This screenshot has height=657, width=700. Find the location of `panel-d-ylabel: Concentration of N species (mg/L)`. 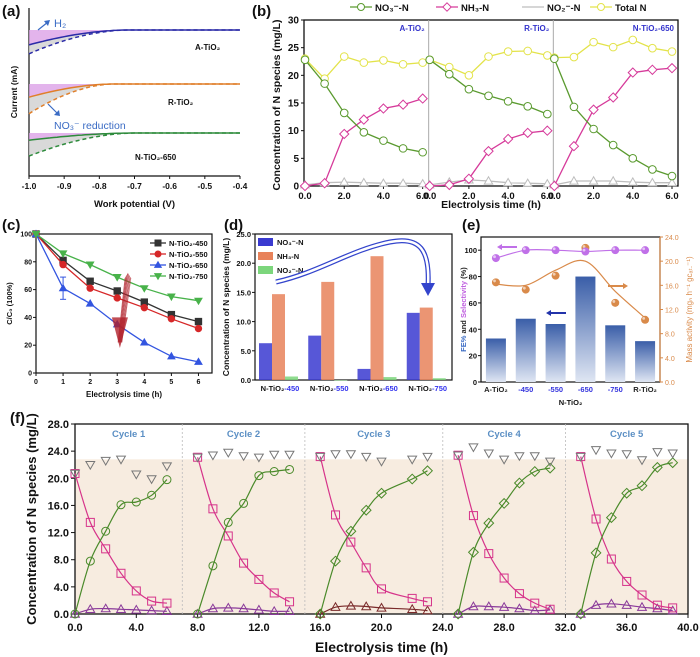

panel-d-ylabel: Concentration of N species (mg/L) is located at coordinates (226, 307).